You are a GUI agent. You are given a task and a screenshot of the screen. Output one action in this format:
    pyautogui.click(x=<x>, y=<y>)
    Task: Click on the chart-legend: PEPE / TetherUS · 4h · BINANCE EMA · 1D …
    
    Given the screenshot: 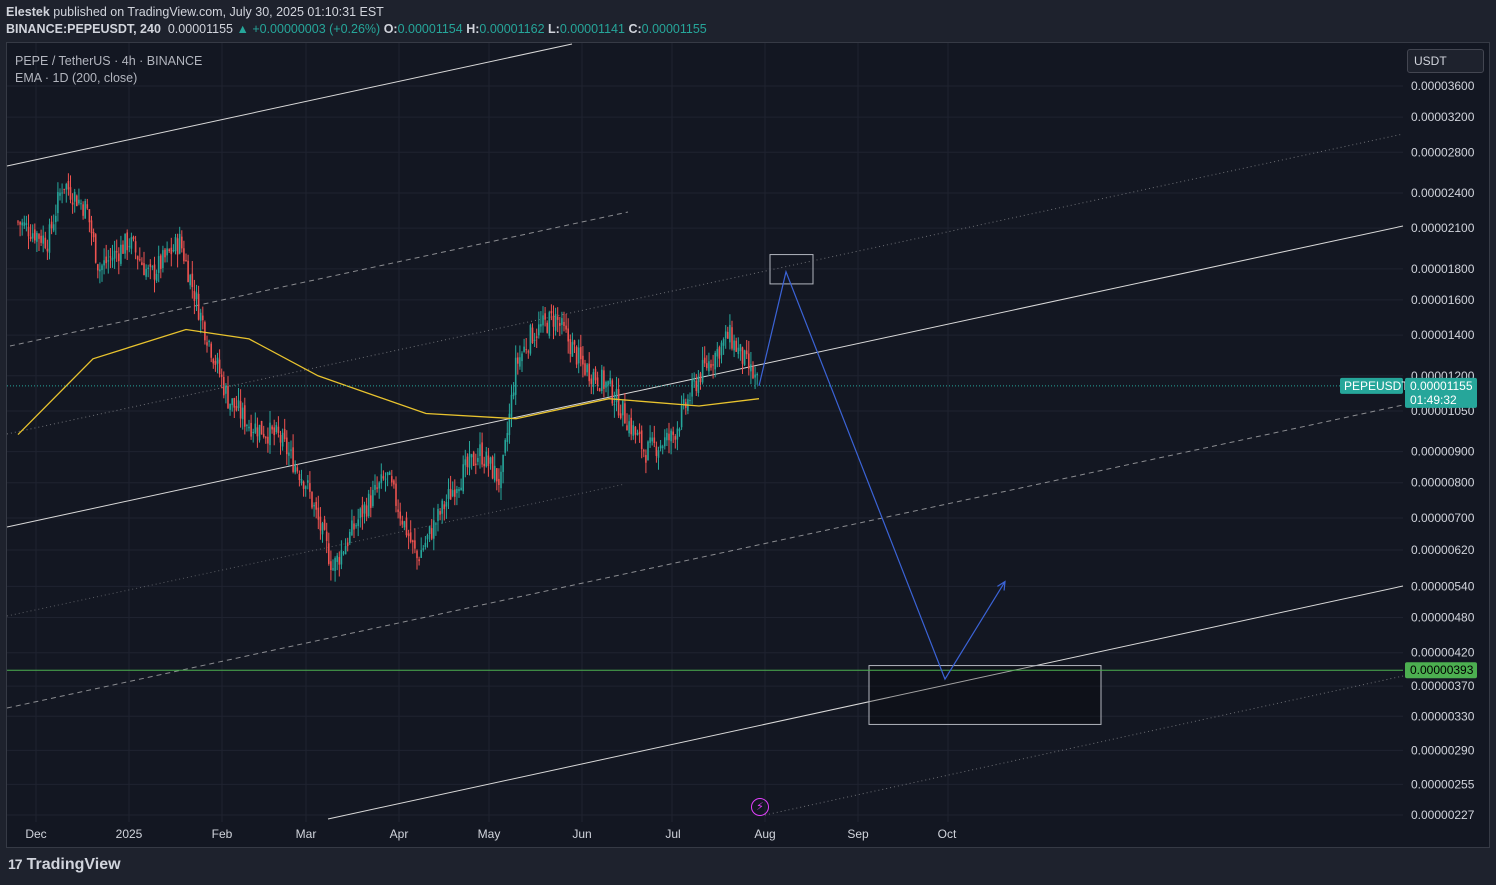 What is the action you would take?
    pyautogui.click(x=108, y=70)
    